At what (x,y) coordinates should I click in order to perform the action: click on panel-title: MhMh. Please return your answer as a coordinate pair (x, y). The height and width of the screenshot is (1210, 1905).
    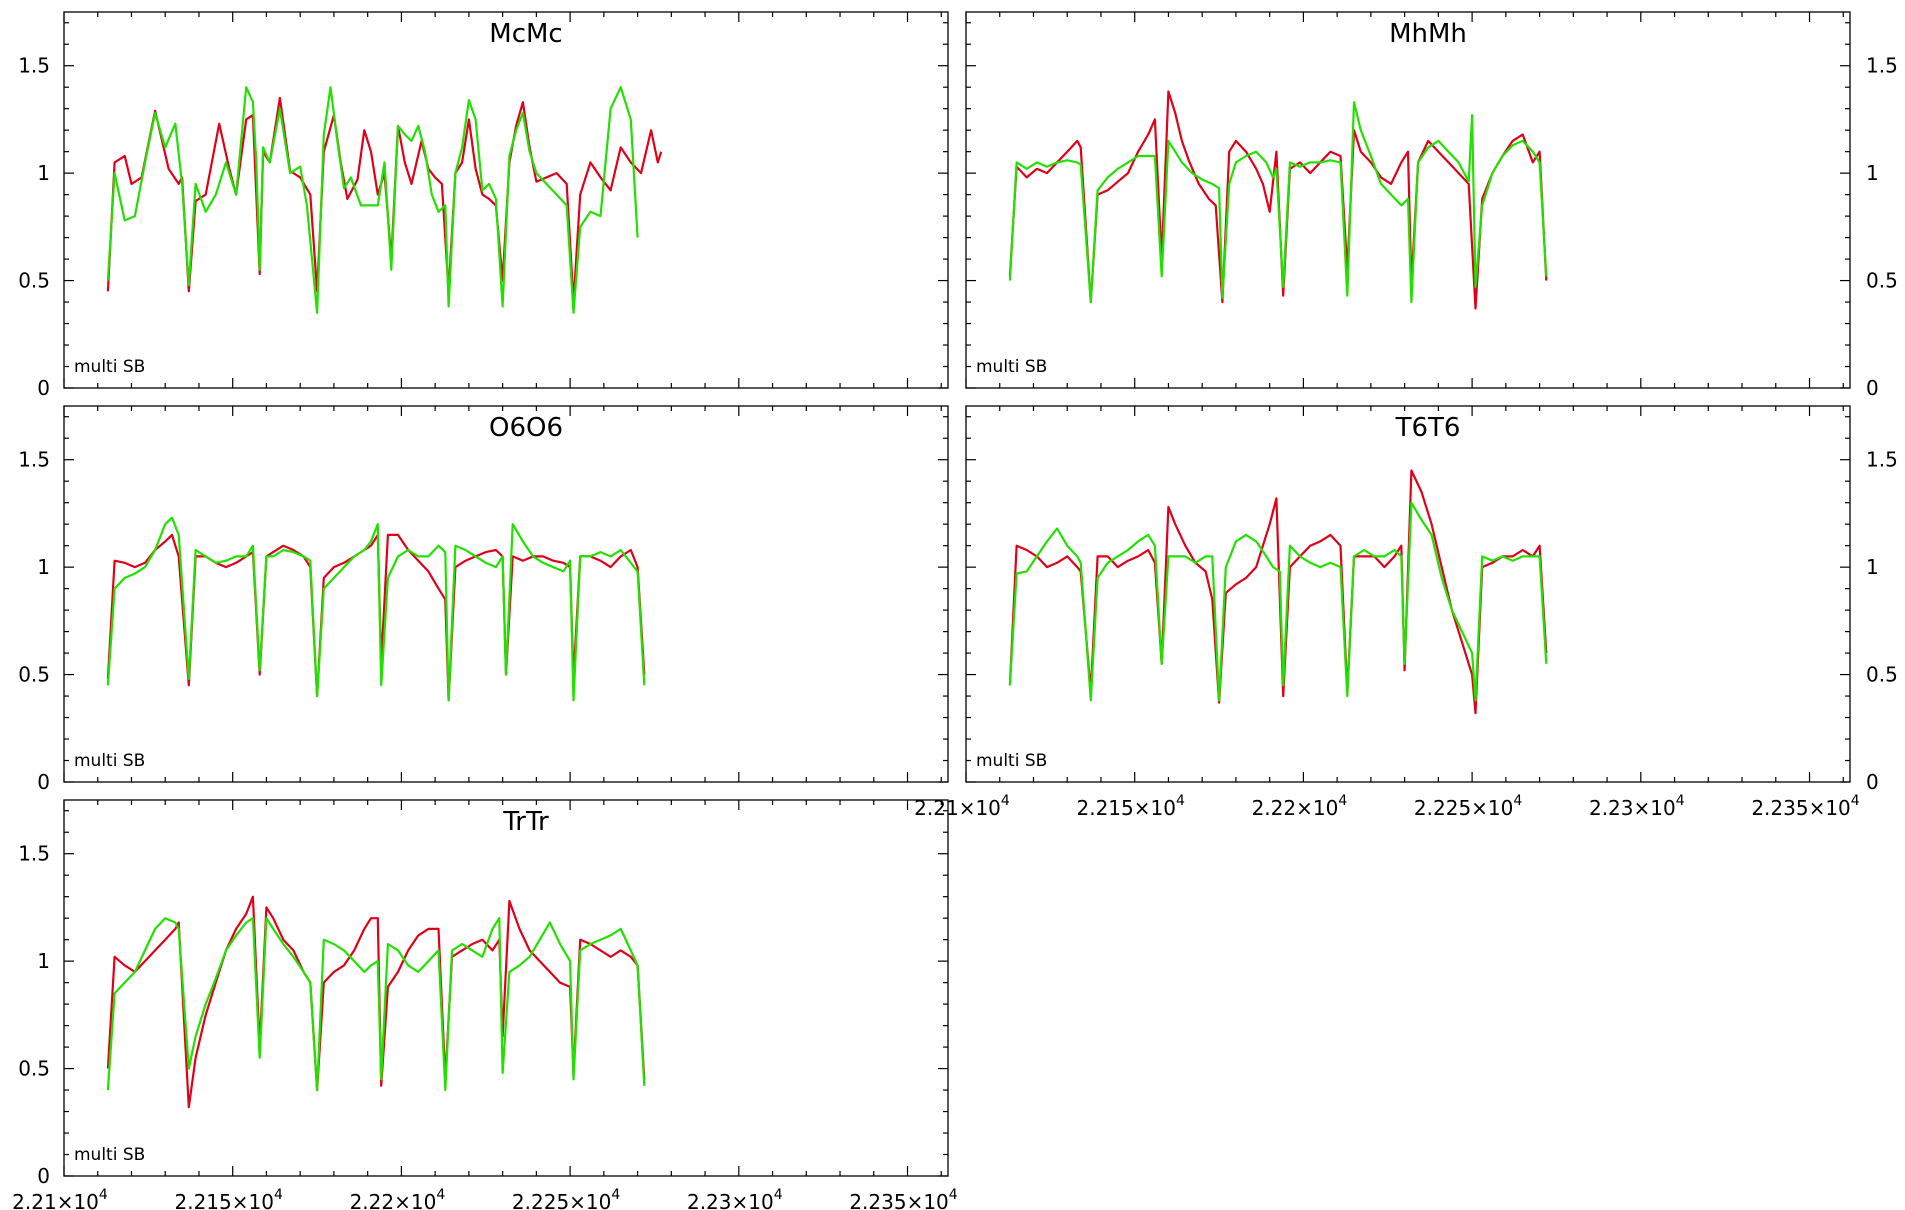
    Looking at the image, I should click on (1428, 34).